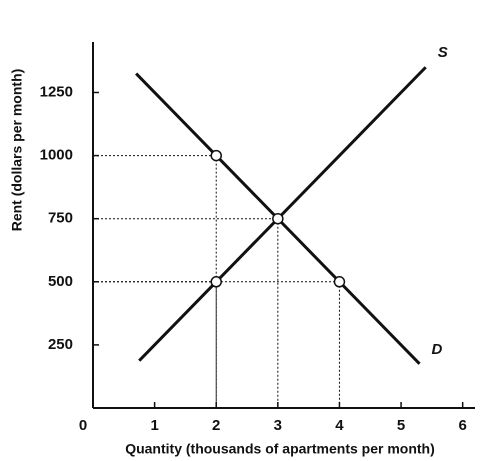 The height and width of the screenshot is (461, 489). I want to click on x-tick-label: 1, so click(154, 425).